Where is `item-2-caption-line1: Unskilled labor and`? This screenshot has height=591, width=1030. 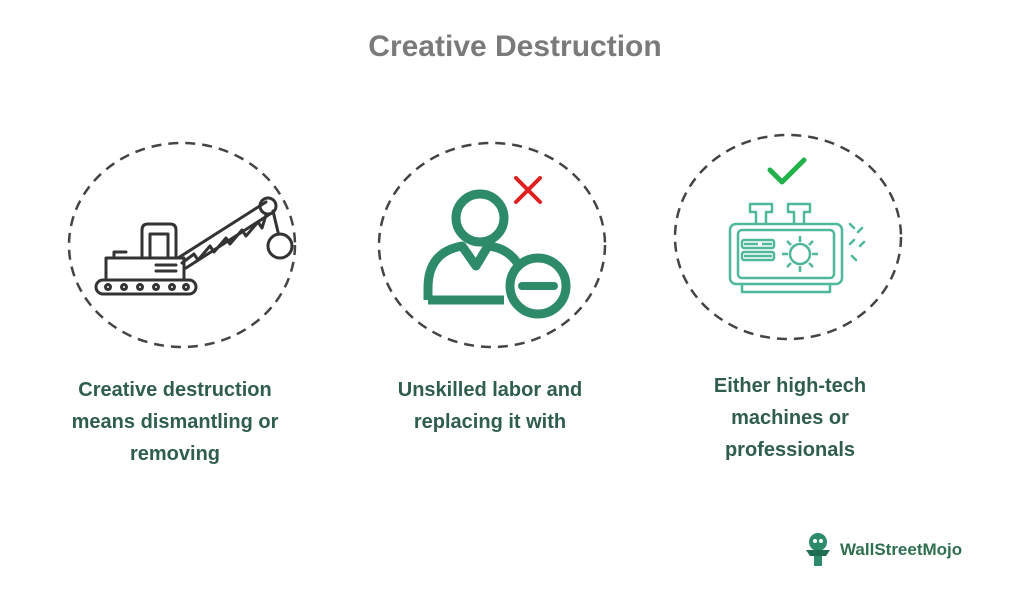
item-2-caption-line1: Unskilled labor and is located at coordinates (490, 390).